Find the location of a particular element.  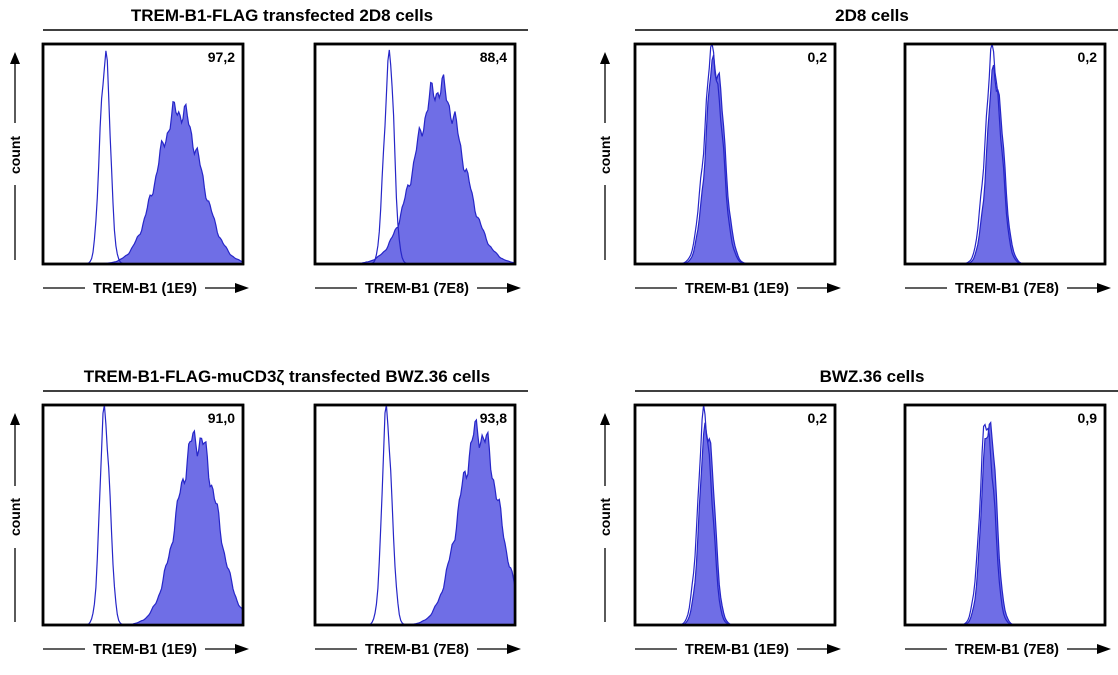

histogram-panel-5: 91,0 TREM-B1 (1E9) is located at coordinates (145, 530).